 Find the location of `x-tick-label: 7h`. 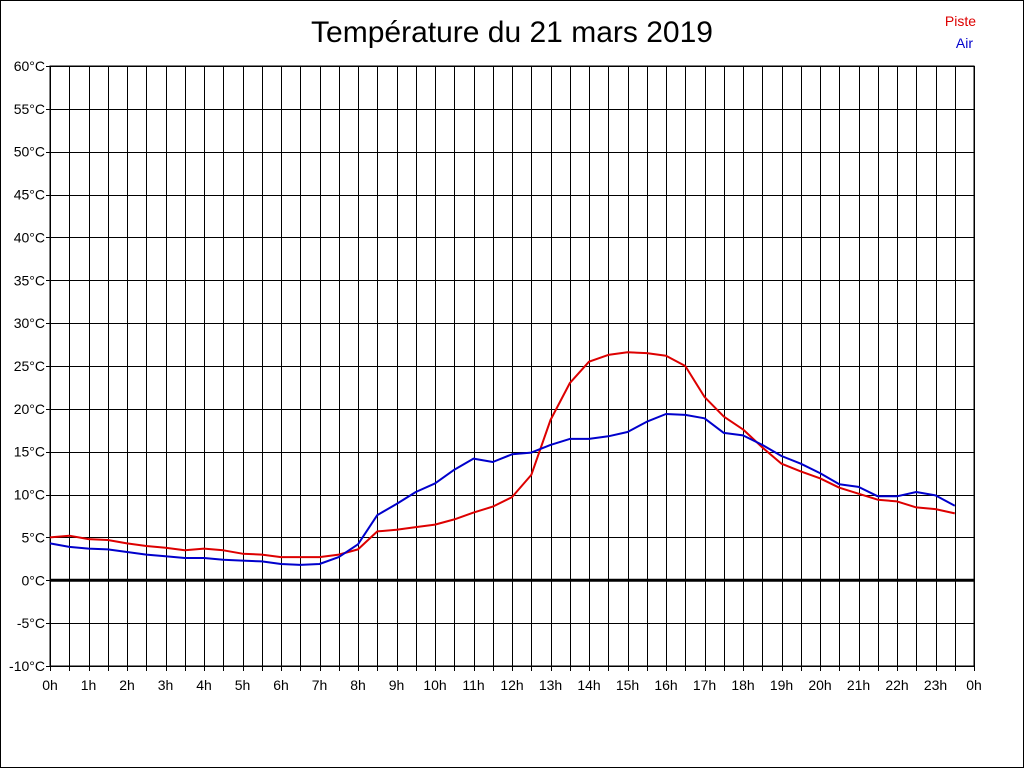

x-tick-label: 7h is located at coordinates (320, 685).